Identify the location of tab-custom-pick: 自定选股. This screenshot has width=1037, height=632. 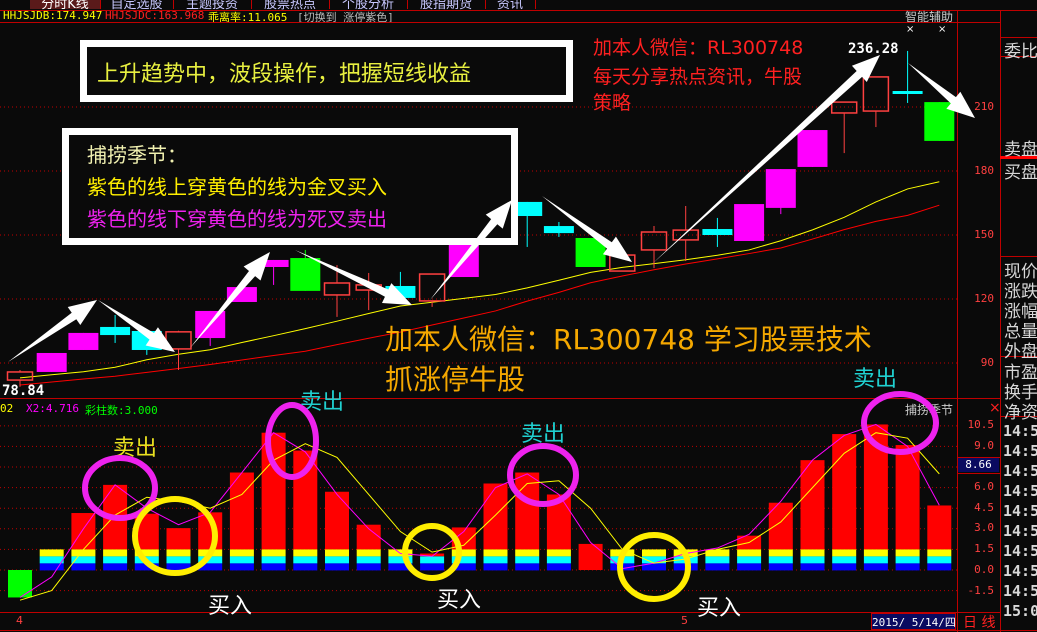
(137, 5).